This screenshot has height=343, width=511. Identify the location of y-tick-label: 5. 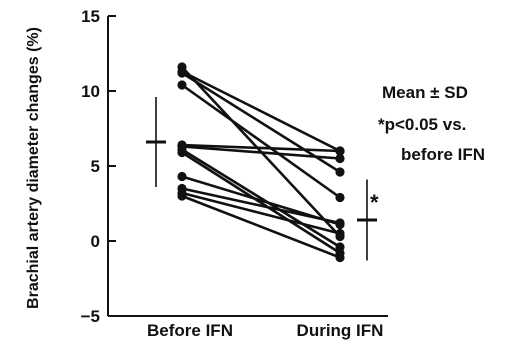
(95, 166).